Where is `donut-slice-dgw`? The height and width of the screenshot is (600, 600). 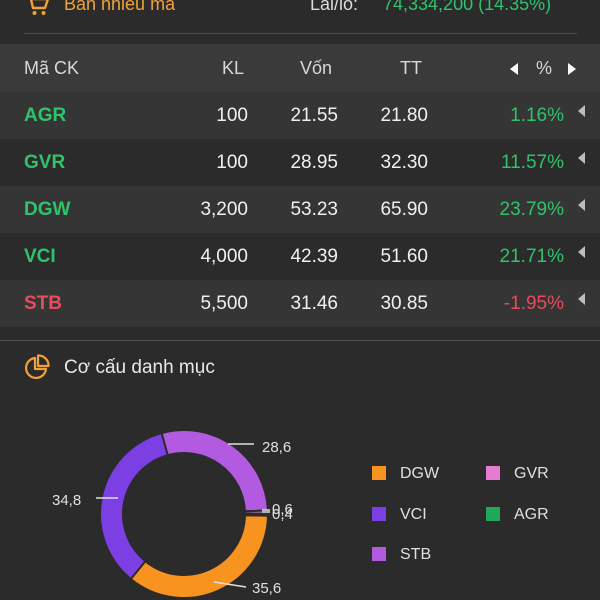 donut-slice-dgw is located at coordinates (199, 556).